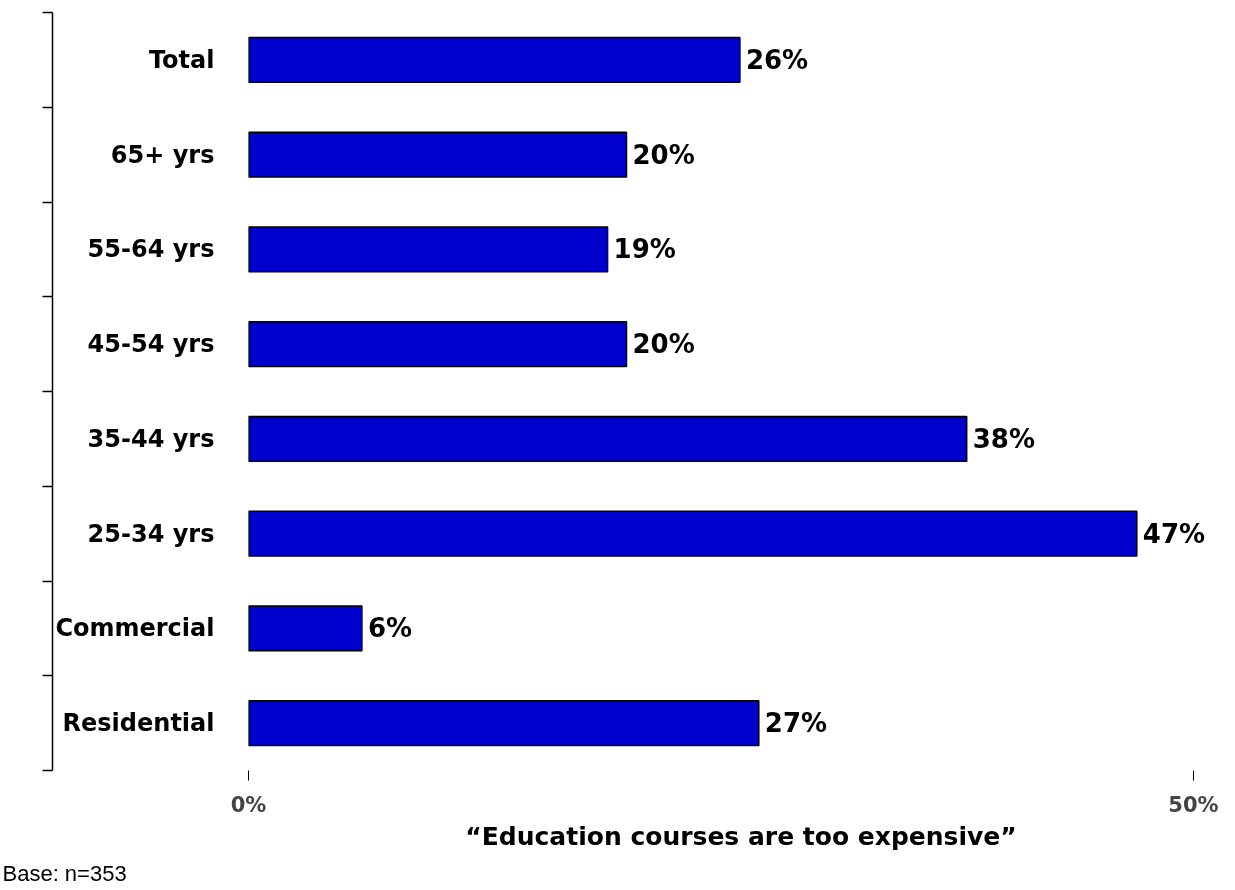 The width and height of the screenshot is (1235, 890). I want to click on data-label: 6%, so click(390, 628).